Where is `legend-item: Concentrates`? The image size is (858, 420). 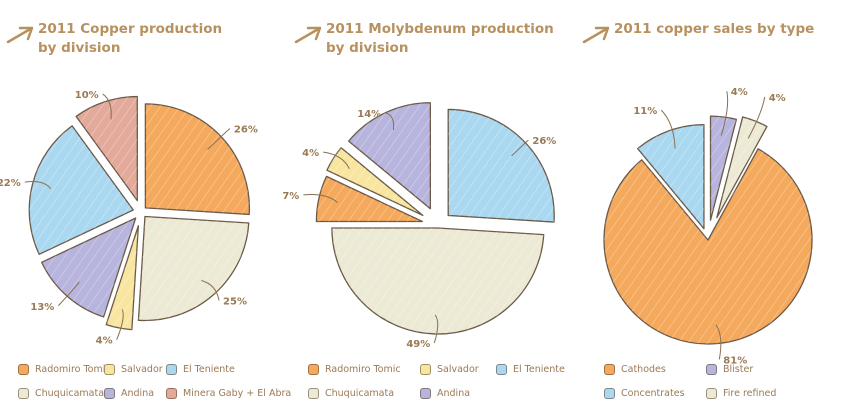 legend-item: Concentrates is located at coordinates (644, 393).